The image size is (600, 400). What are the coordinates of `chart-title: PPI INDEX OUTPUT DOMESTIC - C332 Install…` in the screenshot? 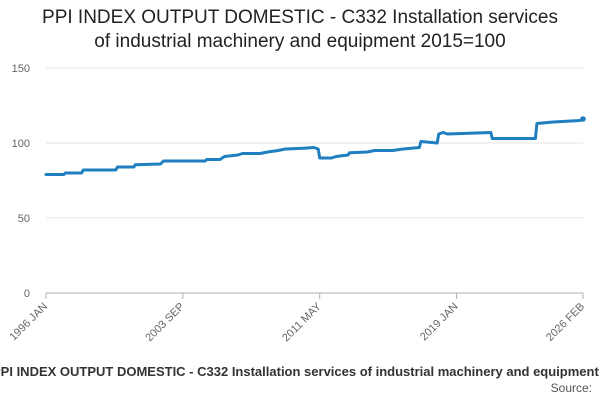 It's located at (300, 30).